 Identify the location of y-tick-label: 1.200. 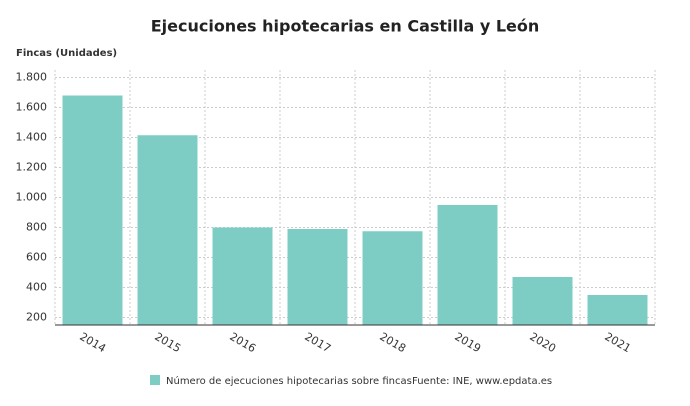
(32, 167).